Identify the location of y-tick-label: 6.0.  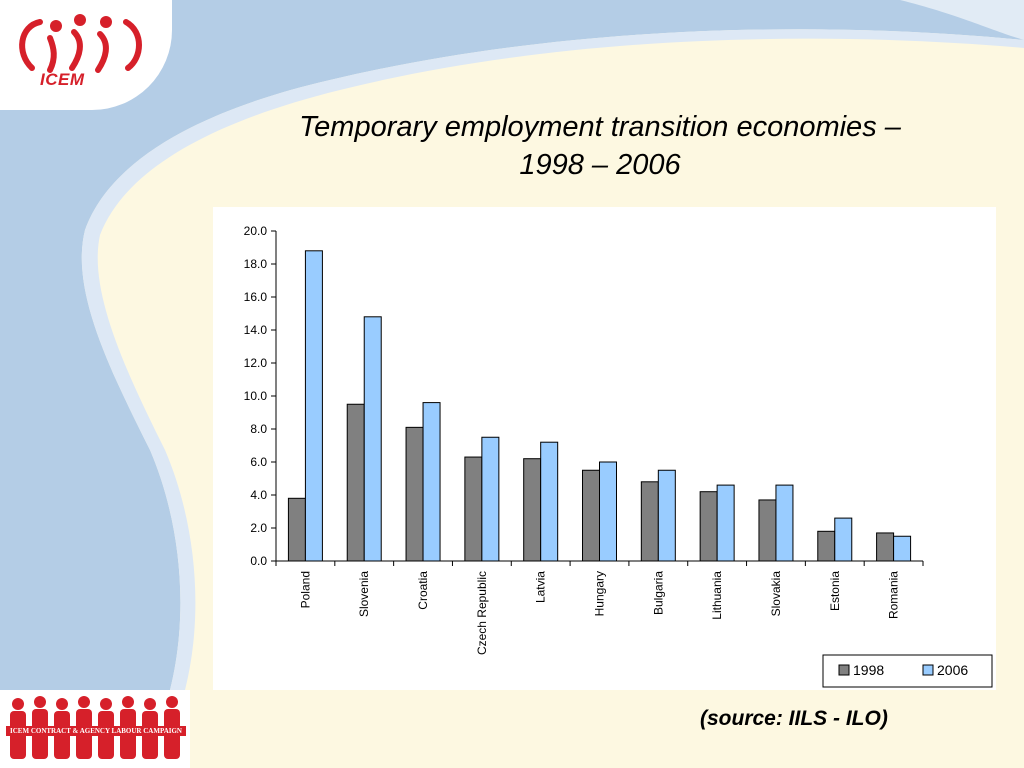
(258, 462).